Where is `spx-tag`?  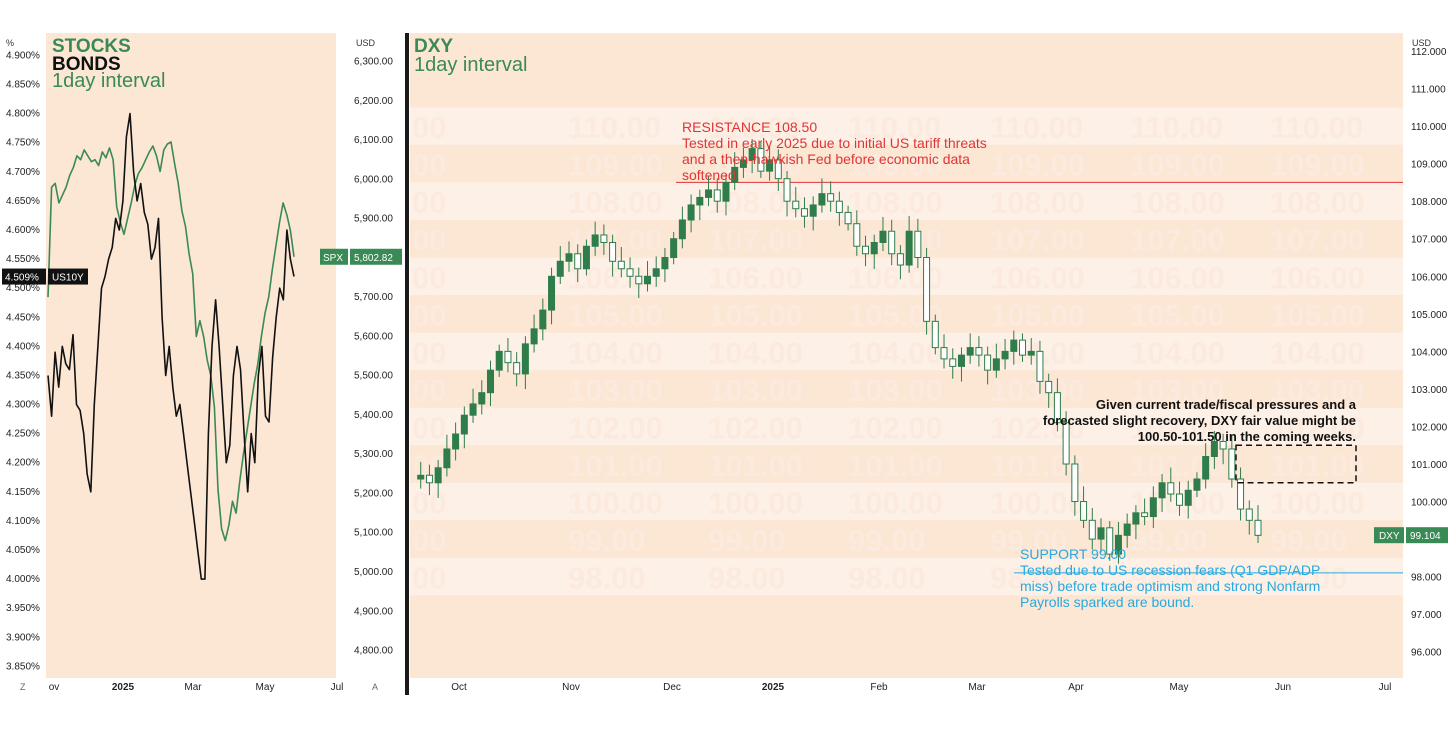
spx-tag is located at coordinates (334, 256).